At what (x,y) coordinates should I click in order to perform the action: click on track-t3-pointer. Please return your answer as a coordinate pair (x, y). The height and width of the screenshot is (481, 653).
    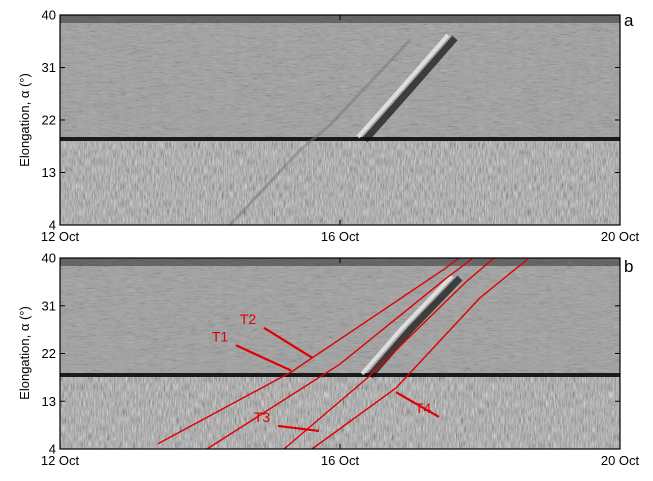
    Looking at the image, I should click on (298, 428).